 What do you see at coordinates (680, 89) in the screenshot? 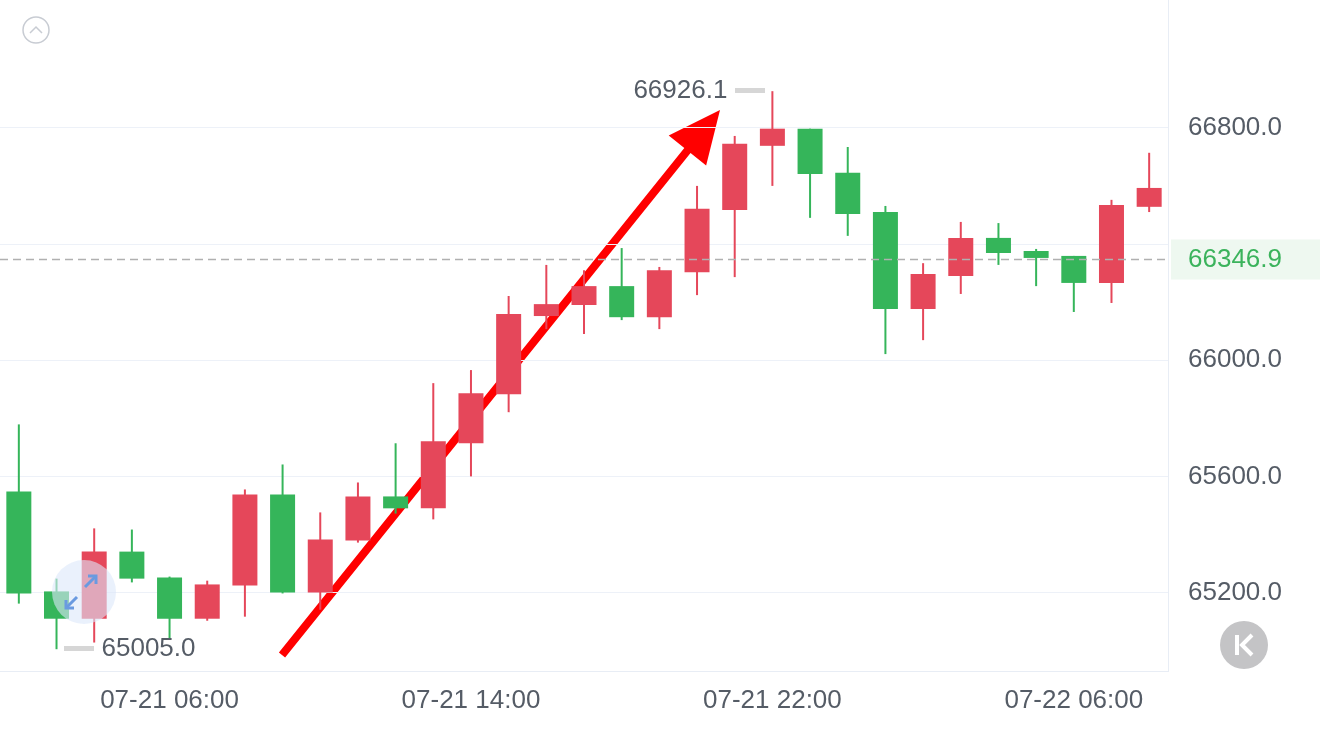
I see `annotation: 66926.1` at bounding box center [680, 89].